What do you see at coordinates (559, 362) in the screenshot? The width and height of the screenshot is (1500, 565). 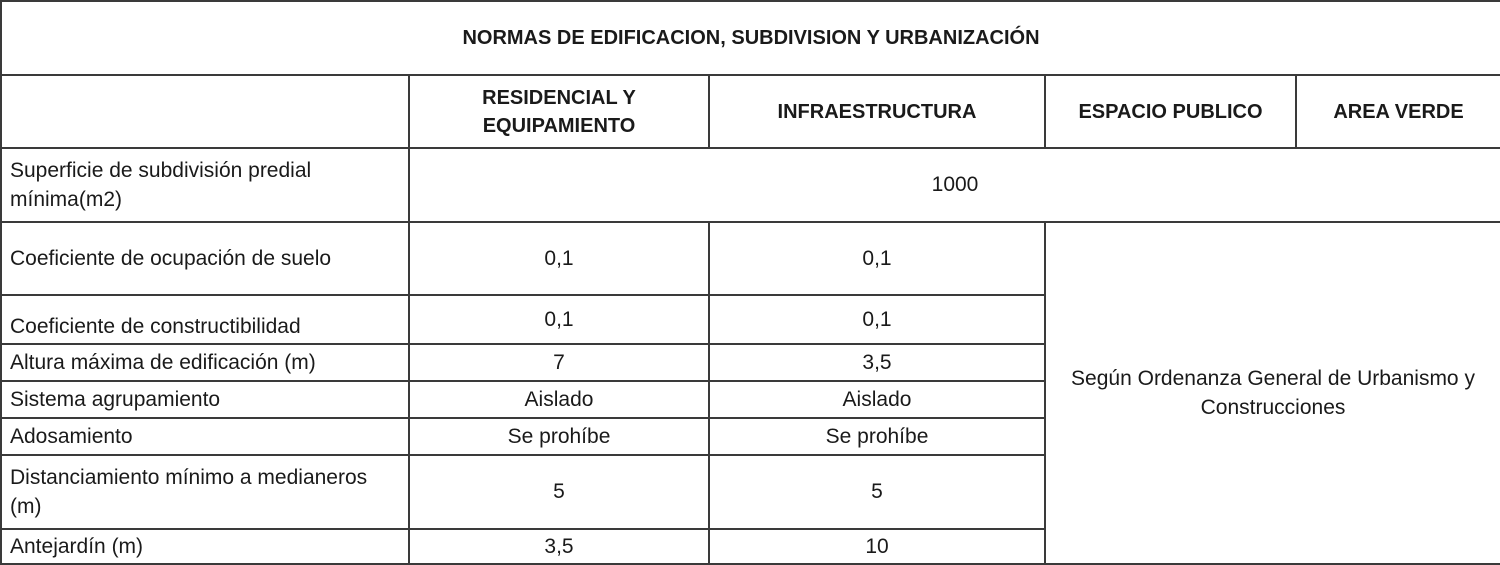 I see `residencial-value: 7` at bounding box center [559, 362].